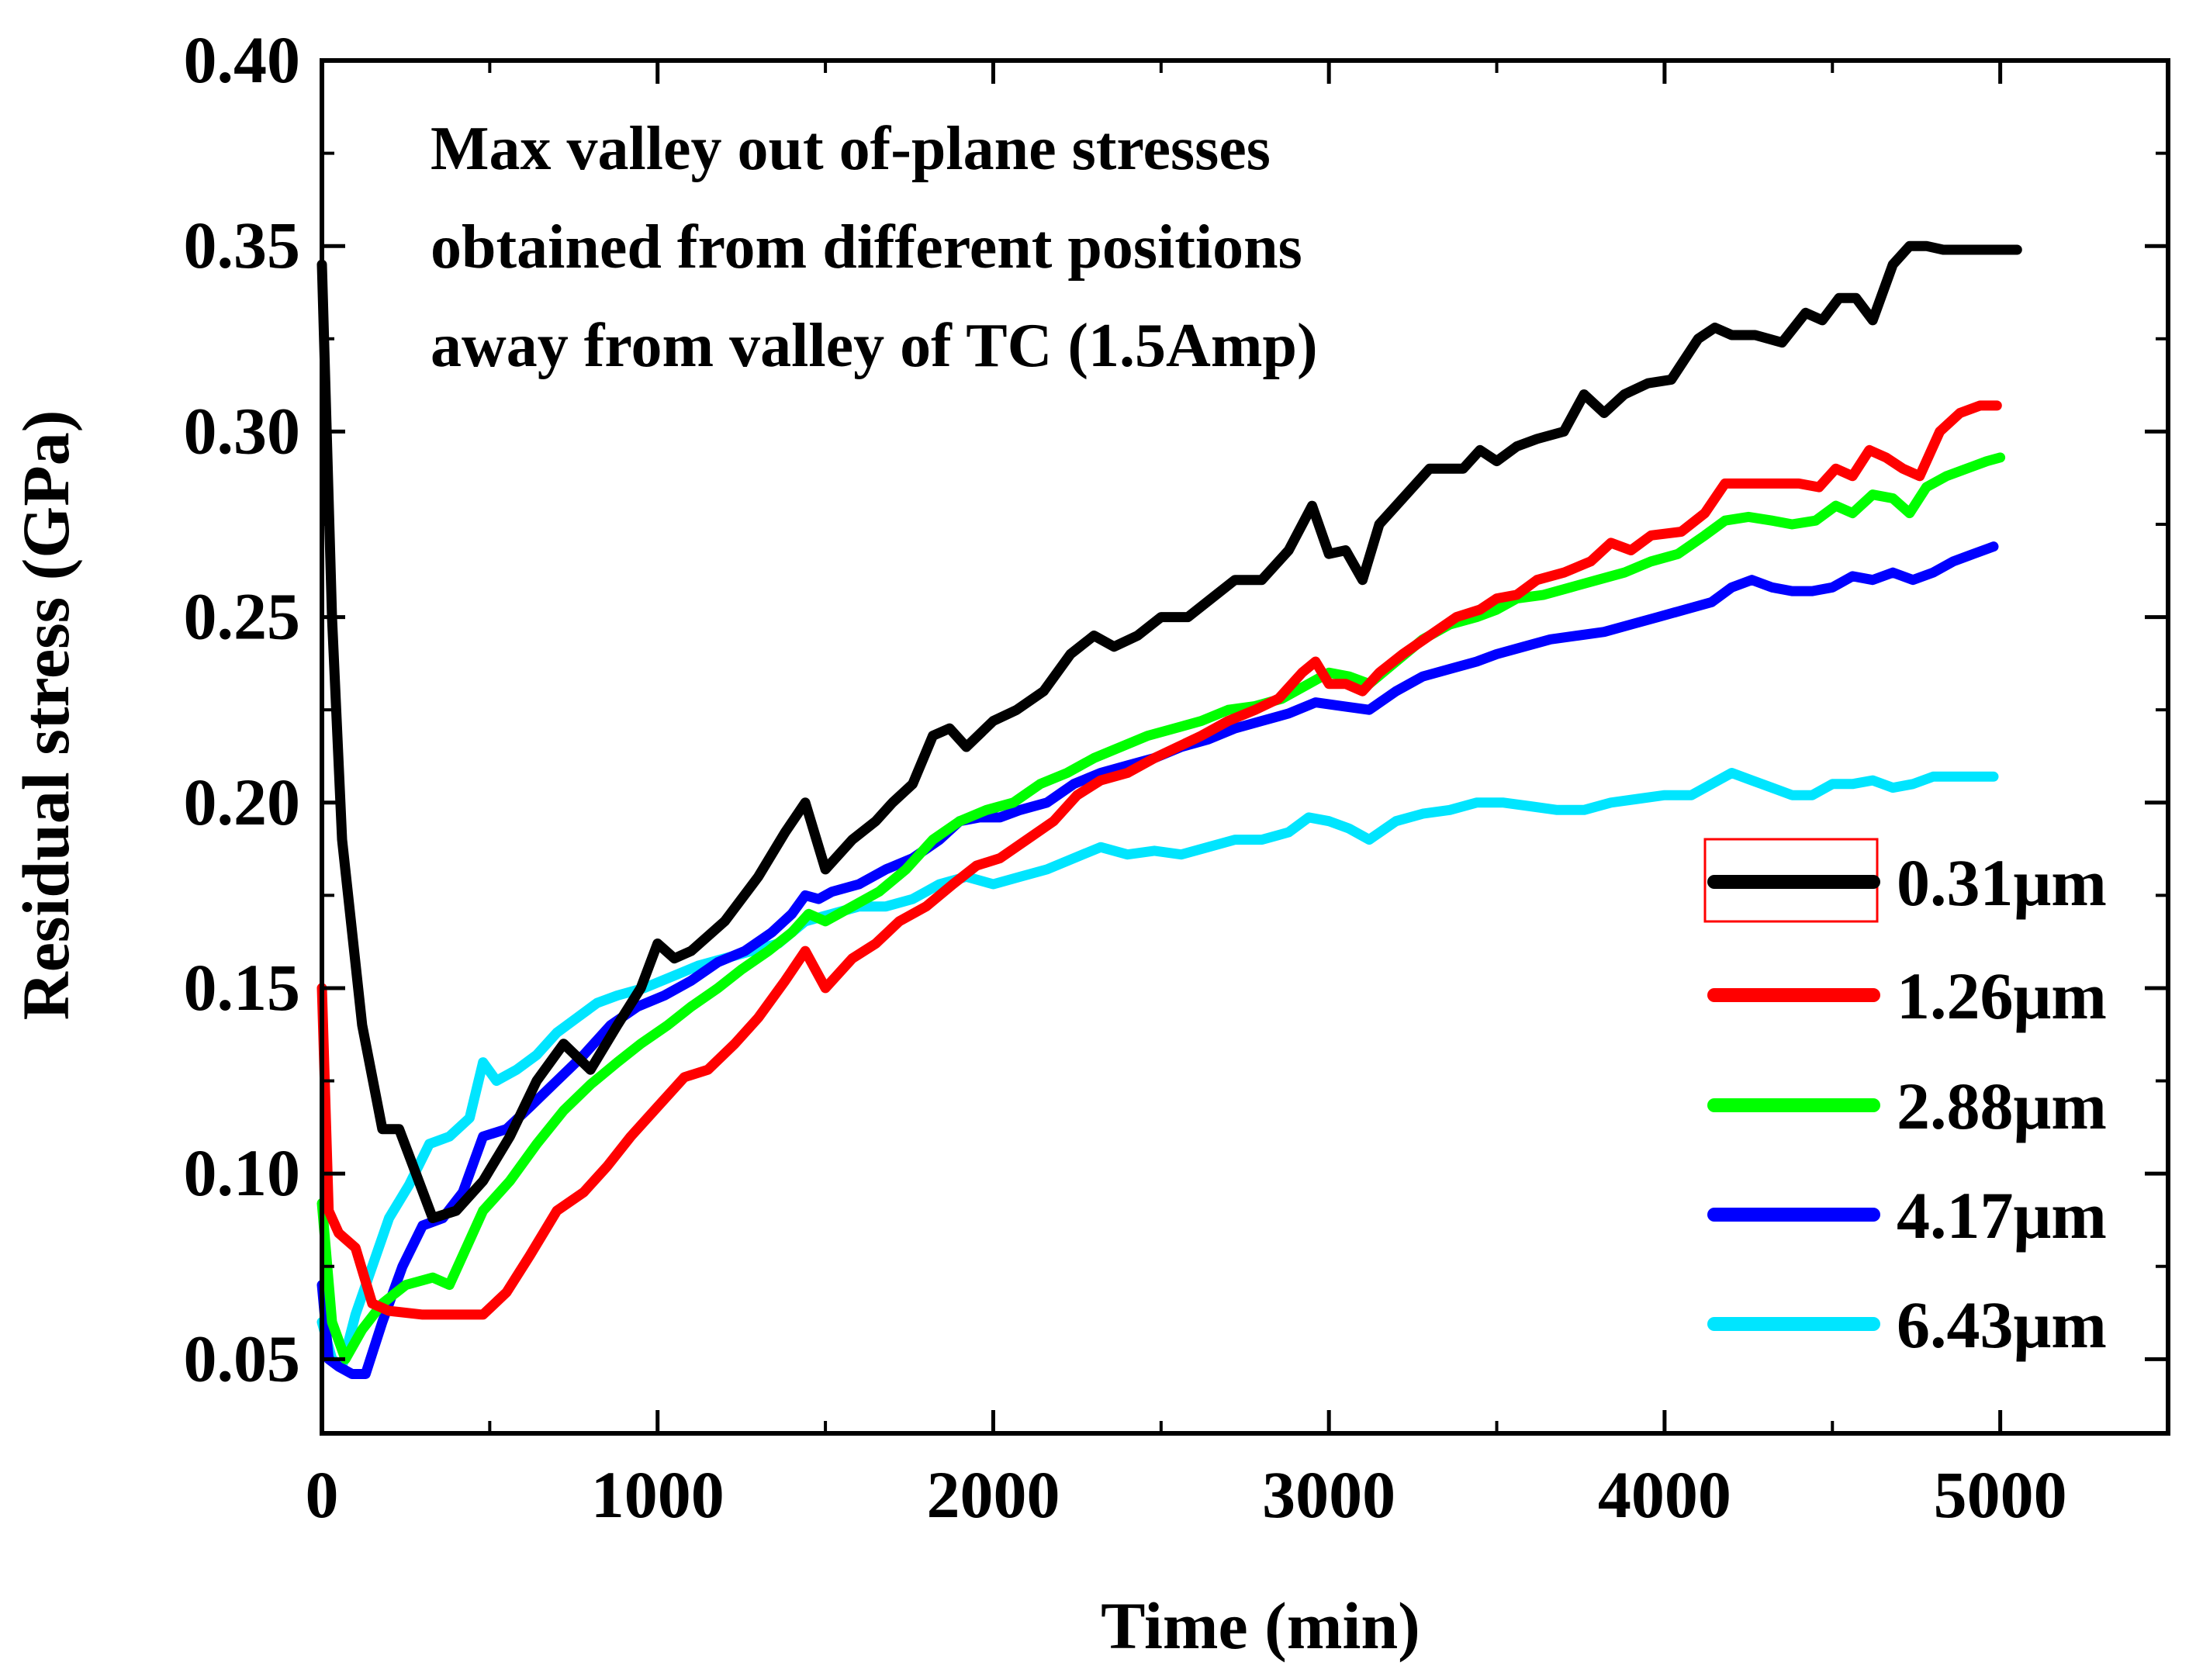  I want to click on y-tick-label: 0.05, so click(242, 1358).